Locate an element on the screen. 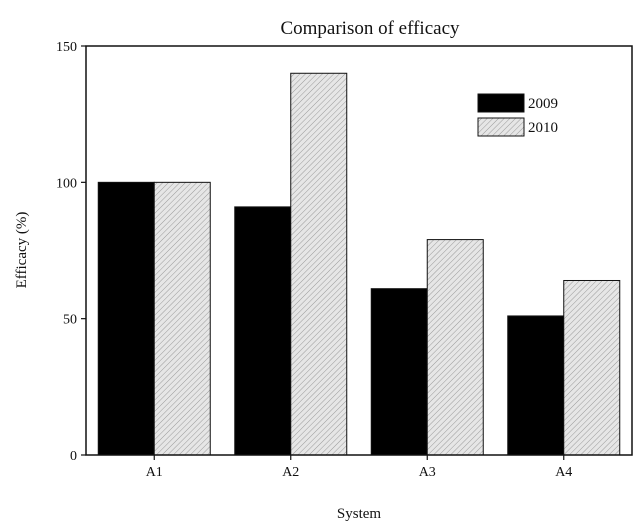 The width and height of the screenshot is (635, 523). legend: 2009 2010 is located at coordinates (517, 115).